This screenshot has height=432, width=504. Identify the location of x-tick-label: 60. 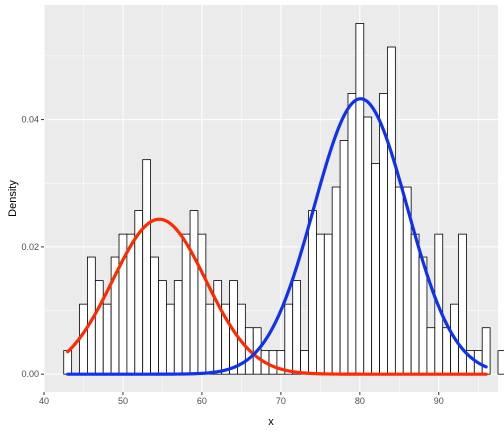
(202, 401).